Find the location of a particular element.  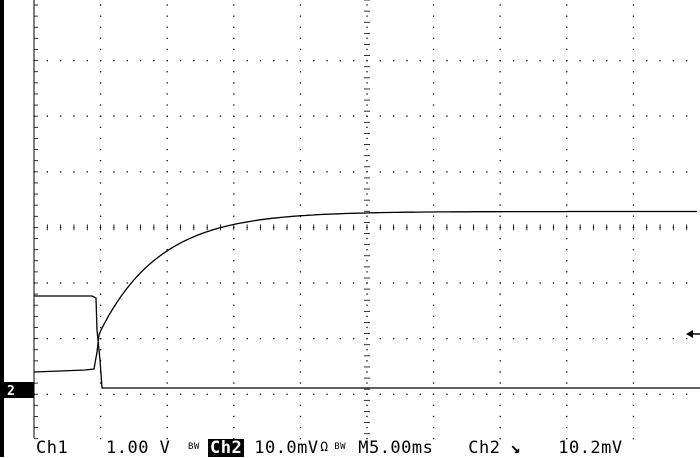

ch2-label: Ch2 is located at coordinates (226, 448).